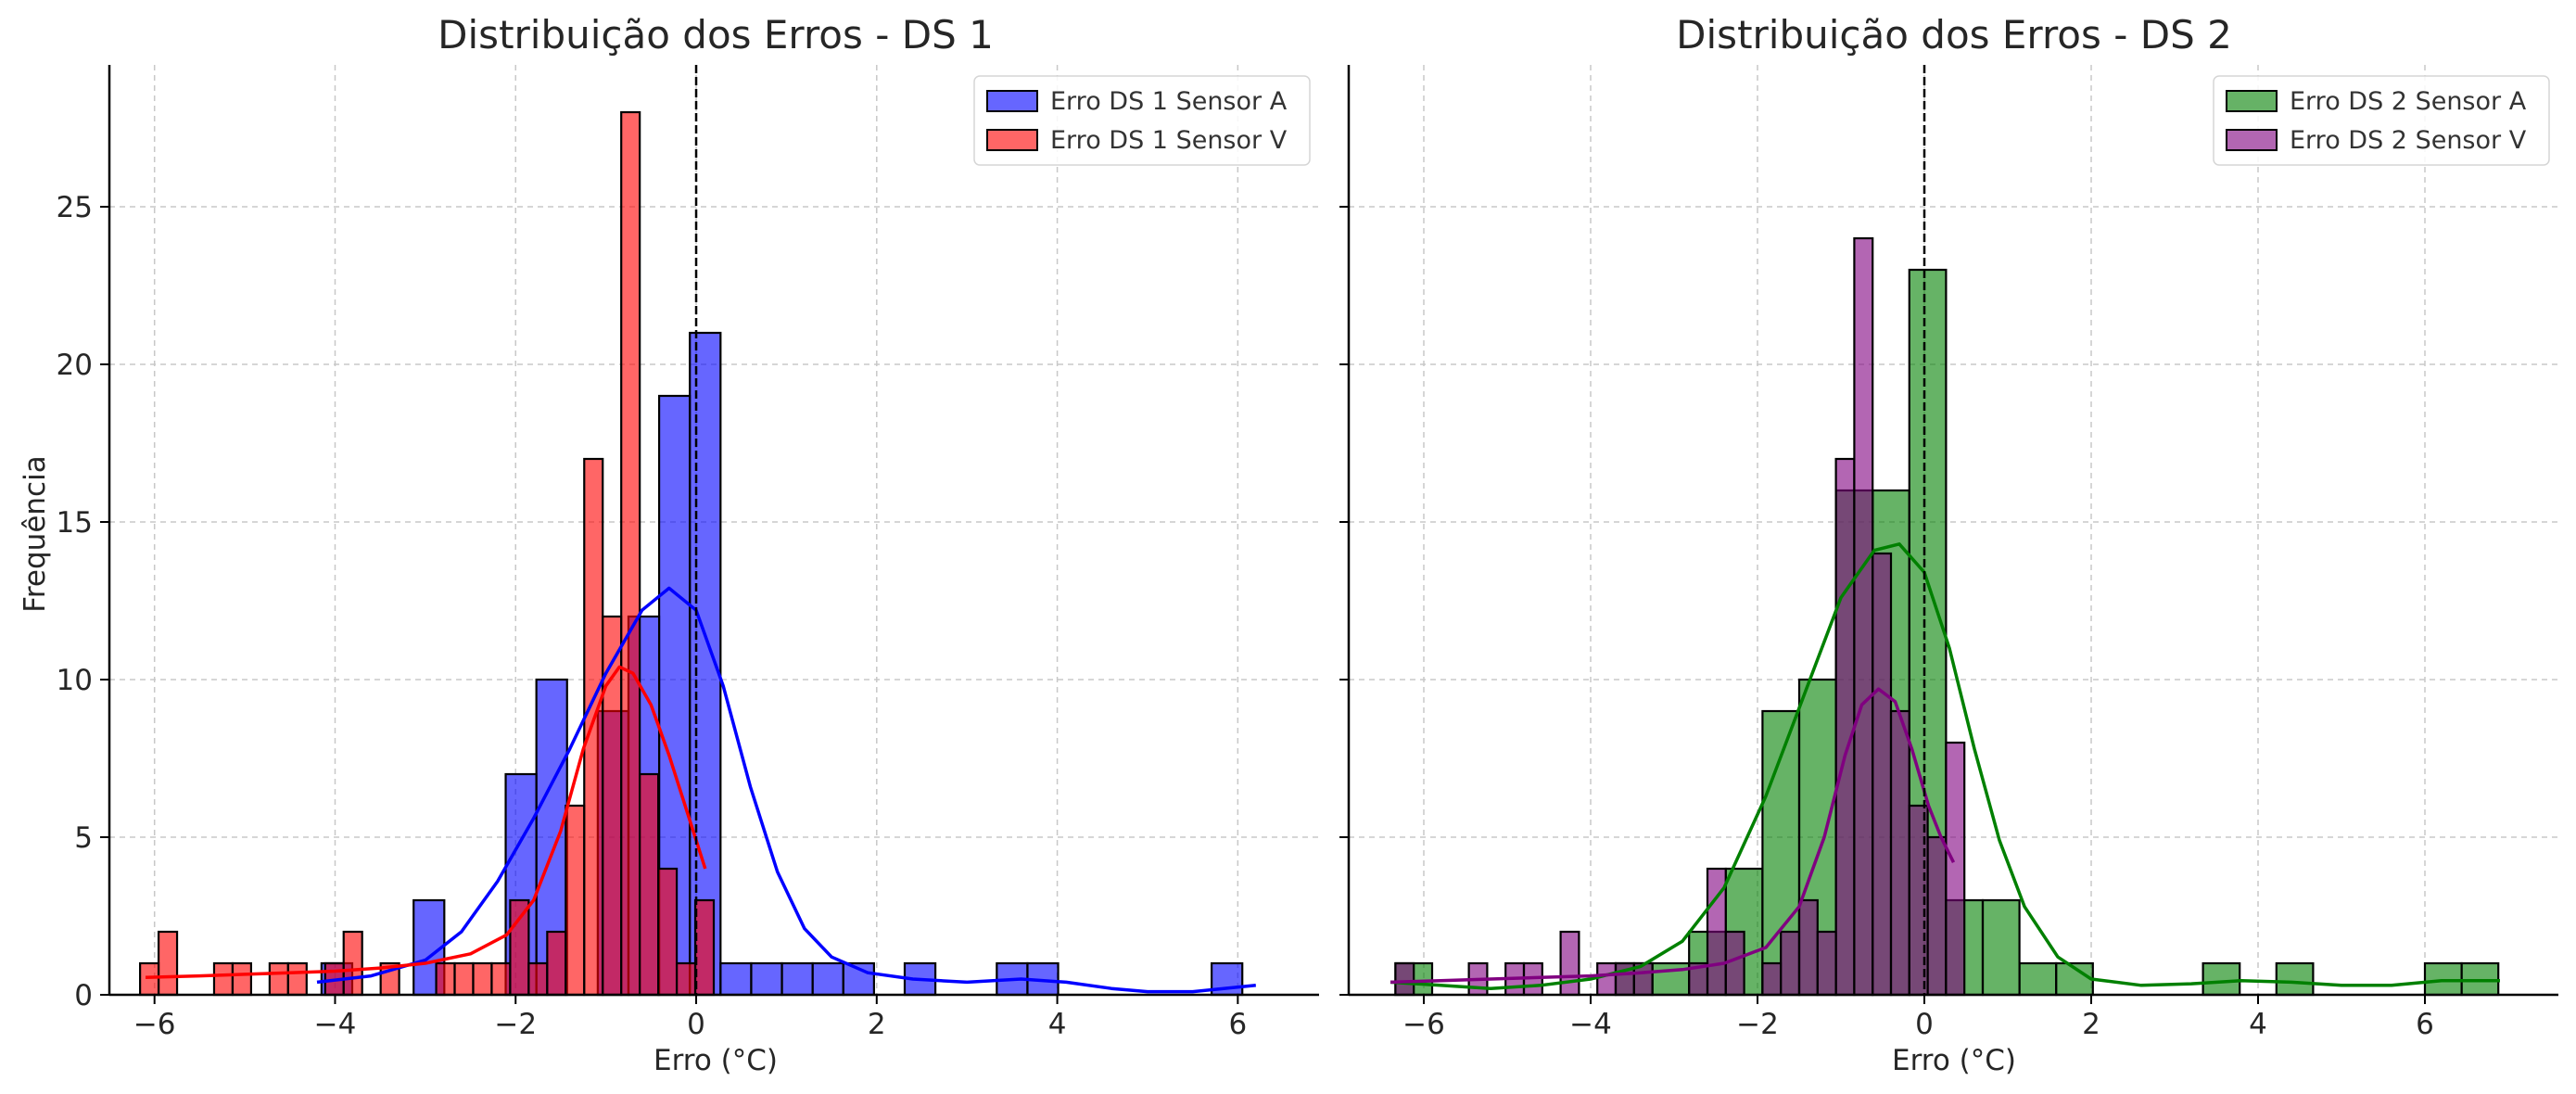 The width and height of the screenshot is (2576, 1094). I want to click on y-tick-label: 25, so click(75, 207).